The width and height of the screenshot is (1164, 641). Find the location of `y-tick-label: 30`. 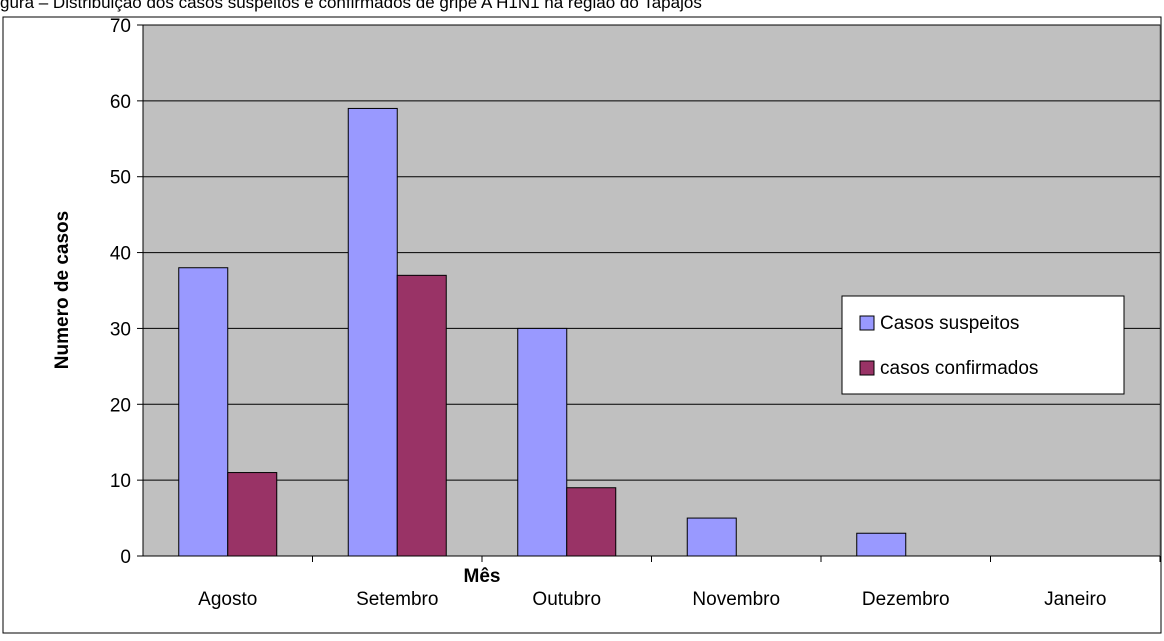

y-tick-label: 30 is located at coordinates (120, 329).